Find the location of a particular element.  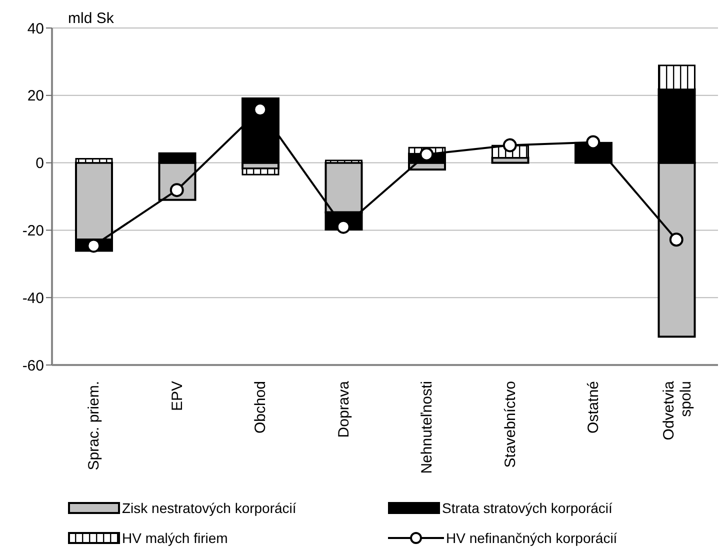

legend-label: HV malých firiem is located at coordinates (175, 538).